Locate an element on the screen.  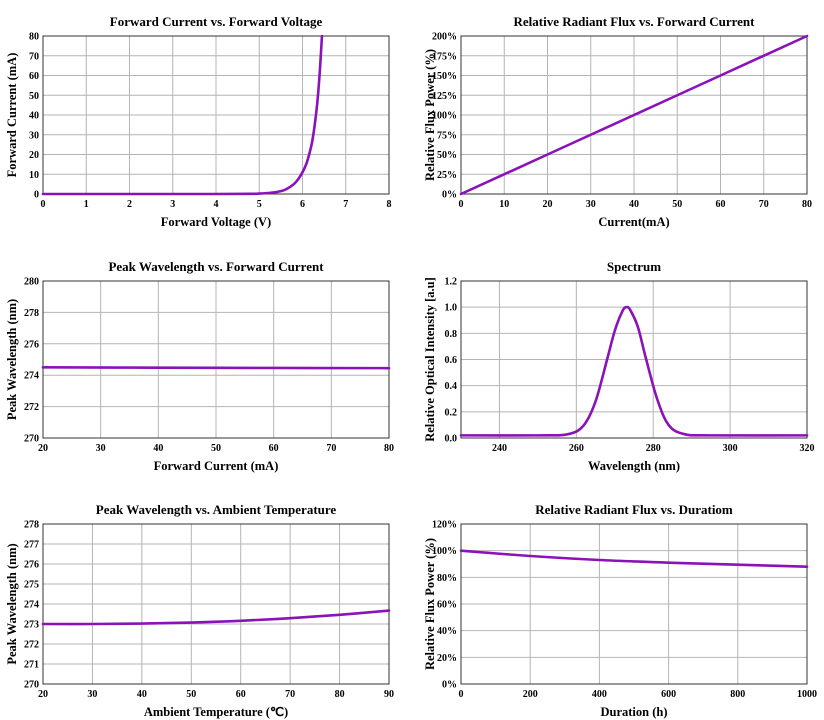
y-axis-label: Forward Current (mA) is located at coordinates (12, 115).